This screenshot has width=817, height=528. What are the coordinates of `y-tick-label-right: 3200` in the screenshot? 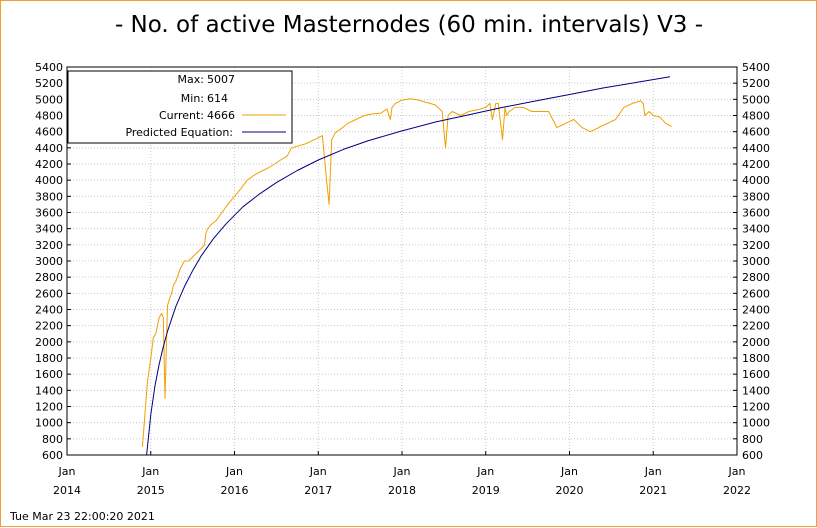 It's located at (756, 245).